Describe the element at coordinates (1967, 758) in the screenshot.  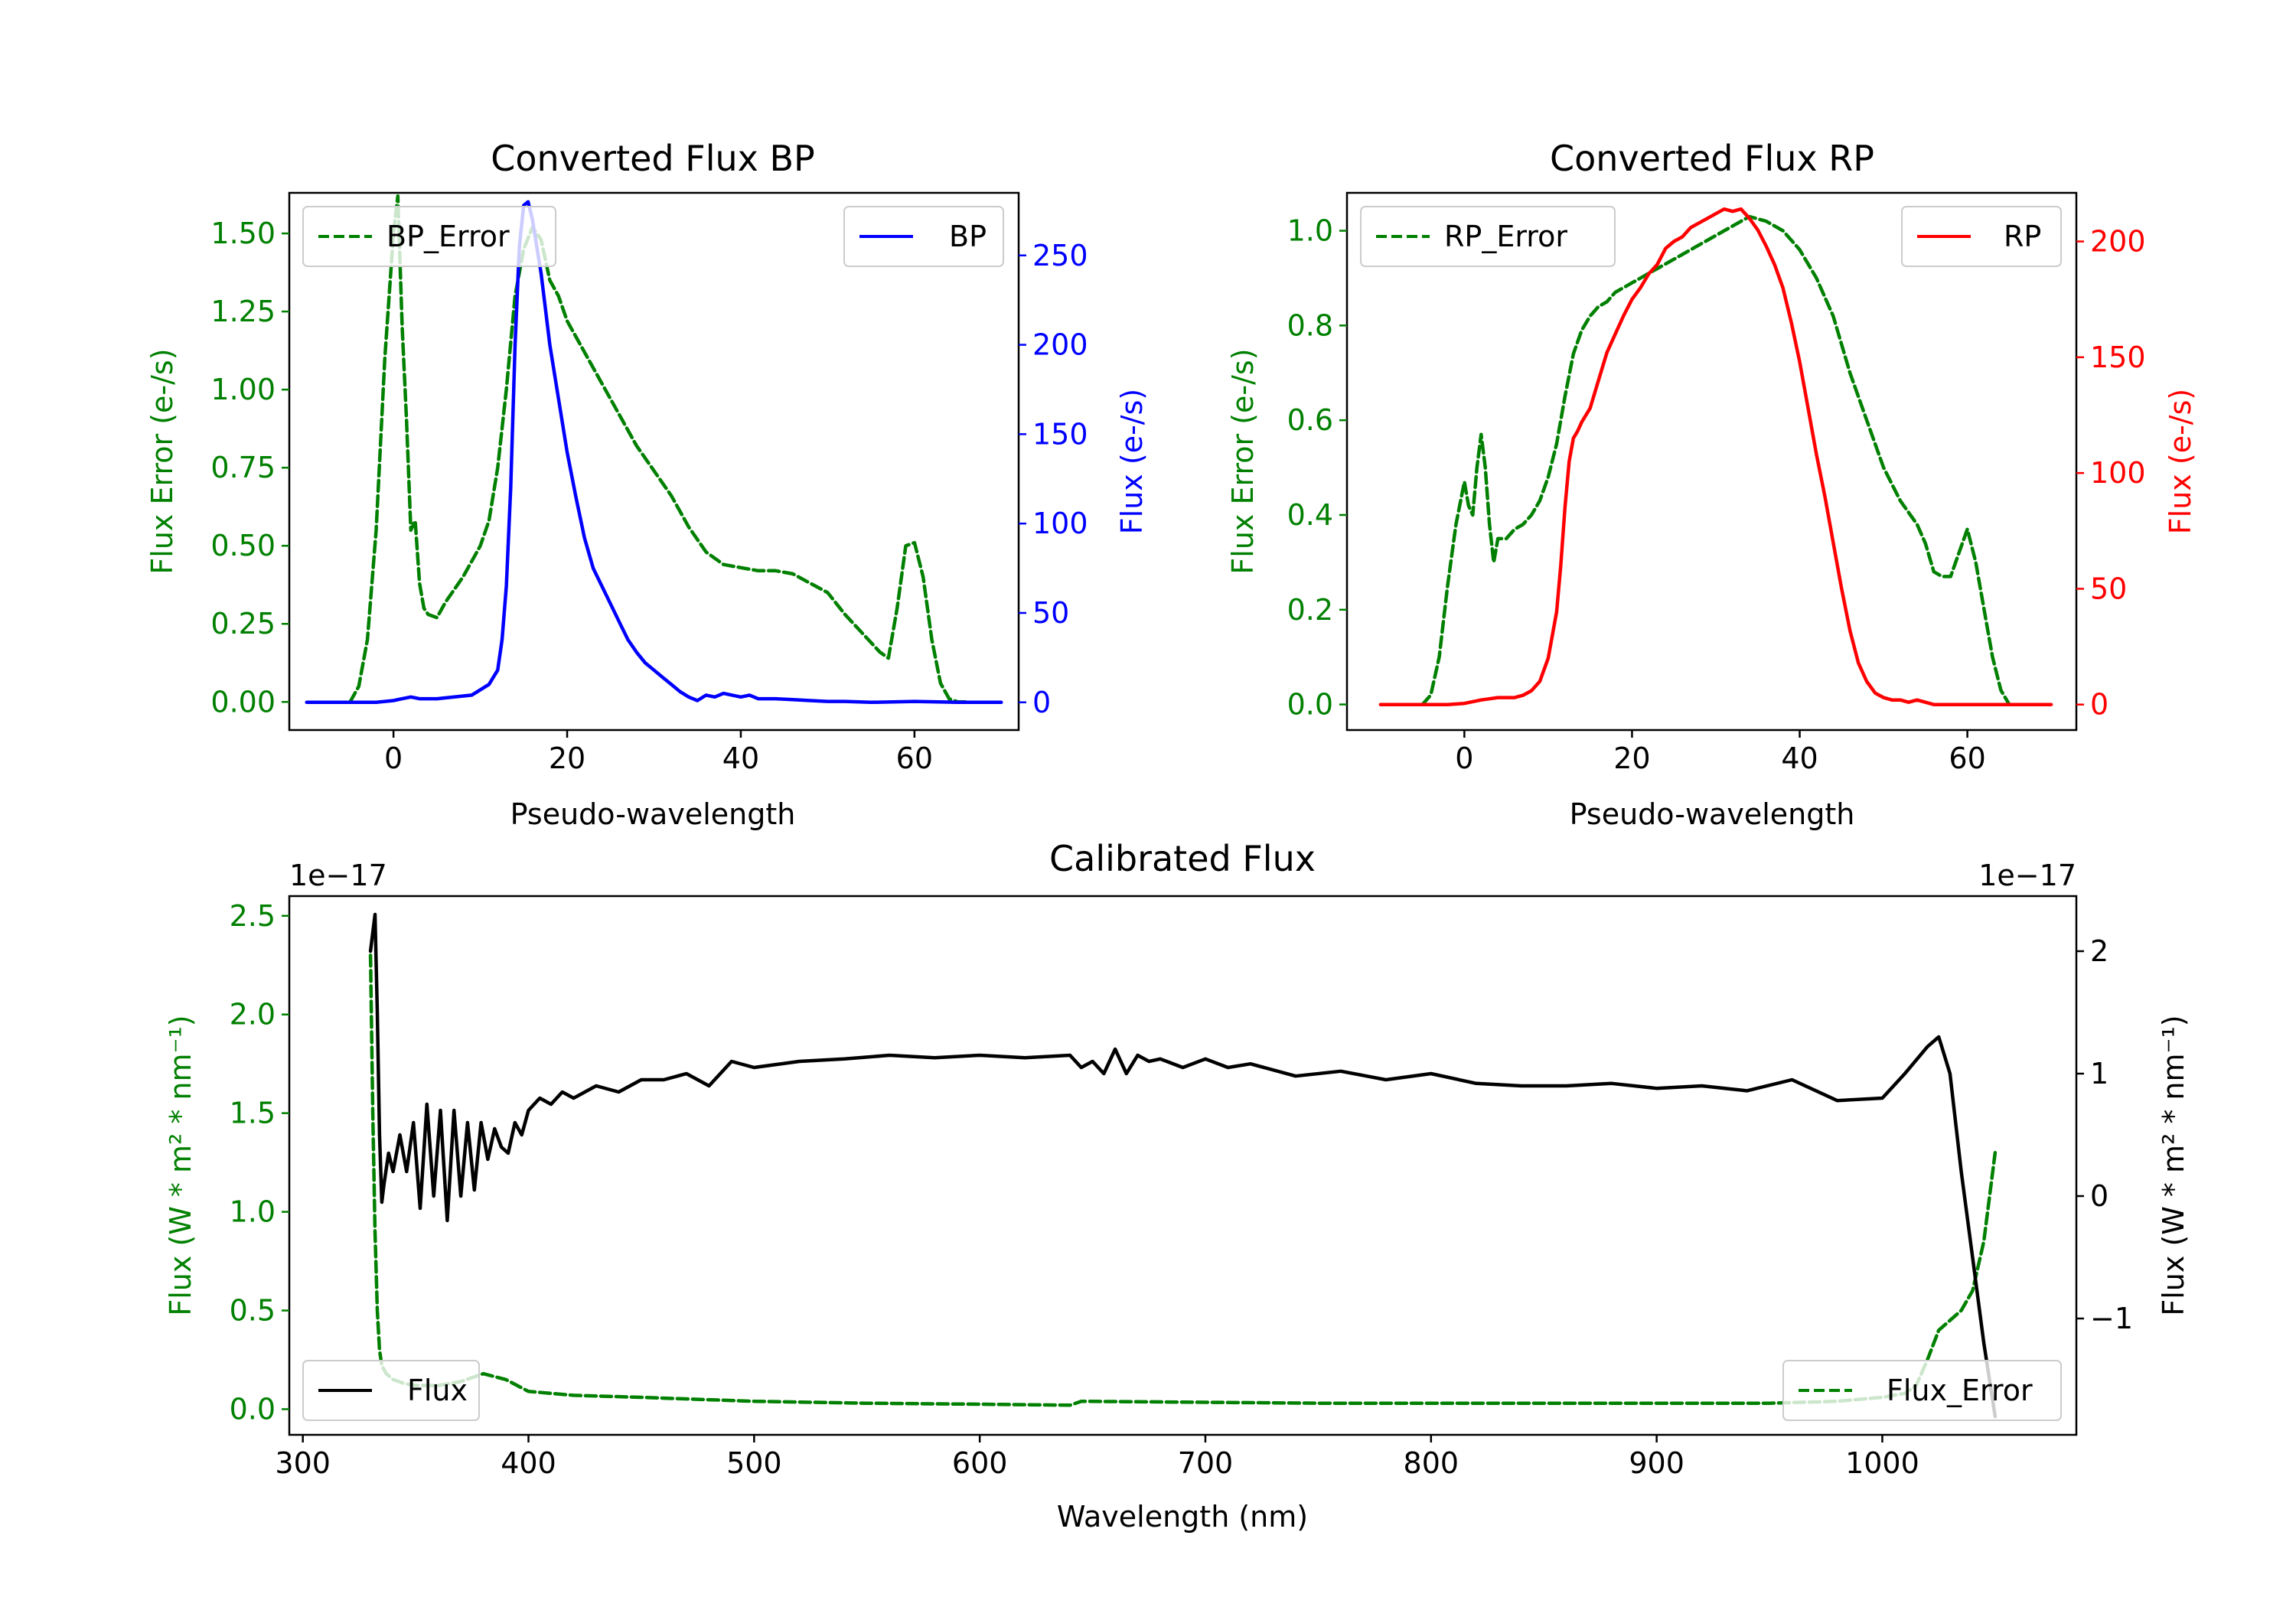
I see `rp-x-tick-label: 60` at that location.